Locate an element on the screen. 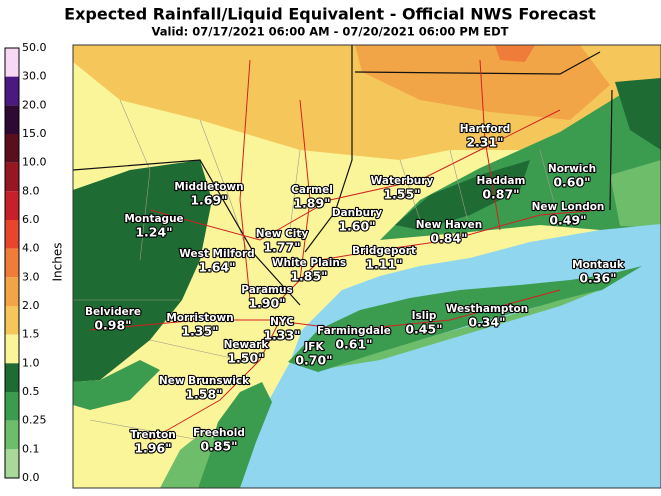  city-name: Montague is located at coordinates (153, 219).